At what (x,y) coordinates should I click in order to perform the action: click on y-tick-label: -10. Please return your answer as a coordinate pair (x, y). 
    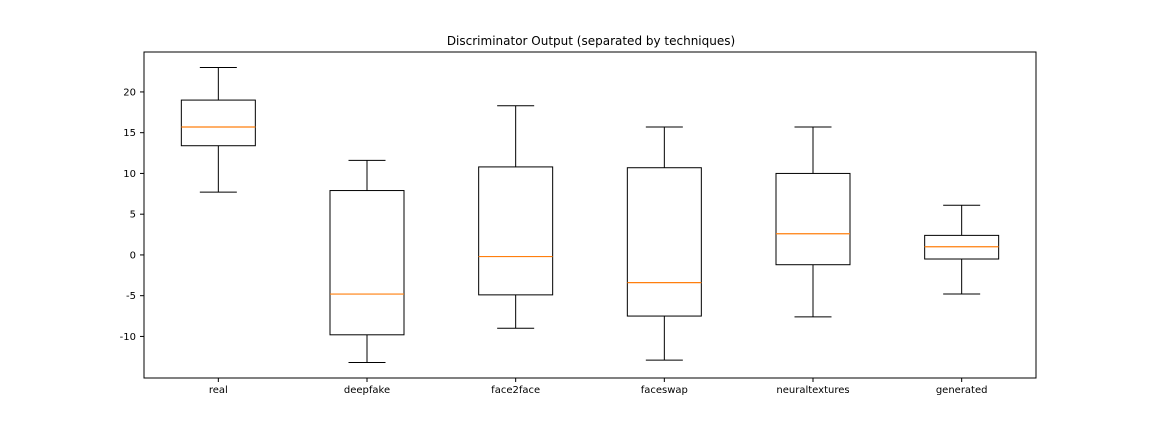
    Looking at the image, I should click on (128, 337).